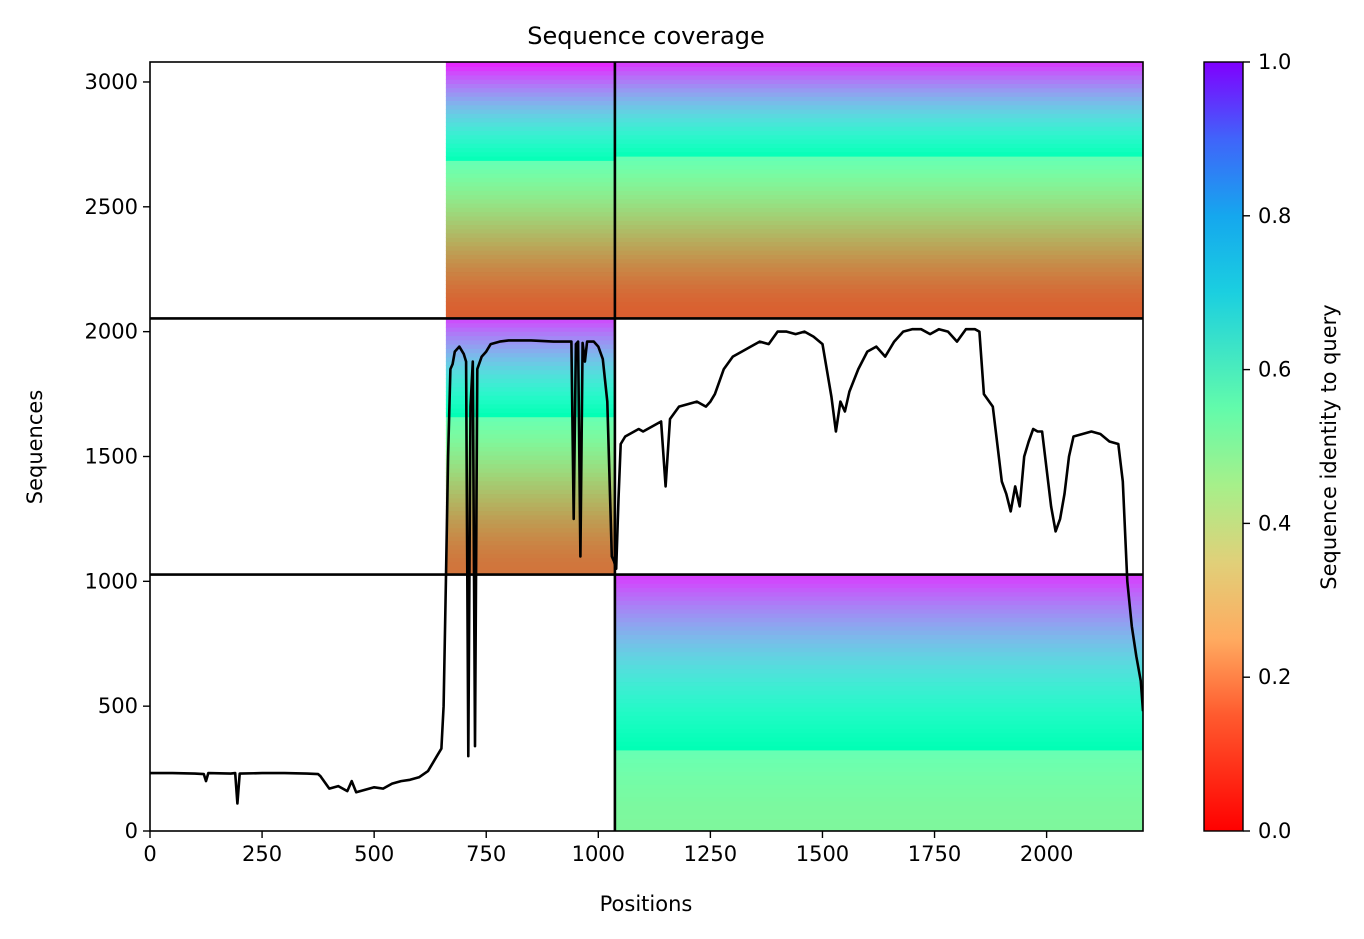 The width and height of the screenshot is (1364, 939). What do you see at coordinates (111, 456) in the screenshot?
I see `y-tick-label: 1500` at bounding box center [111, 456].